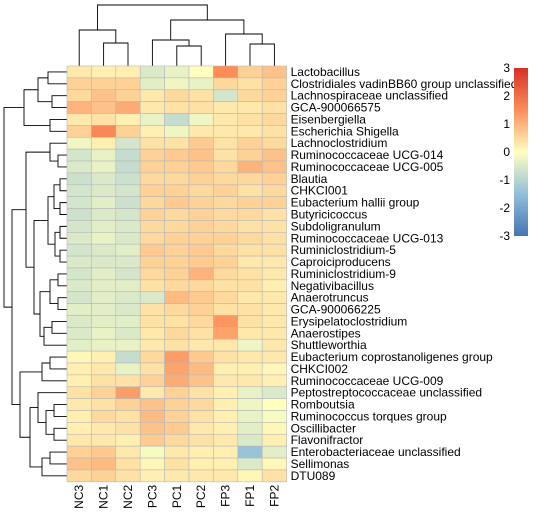 The image size is (550, 530). Describe the element at coordinates (506, 96) in the screenshot. I see `legend-tick-label: 2` at that location.